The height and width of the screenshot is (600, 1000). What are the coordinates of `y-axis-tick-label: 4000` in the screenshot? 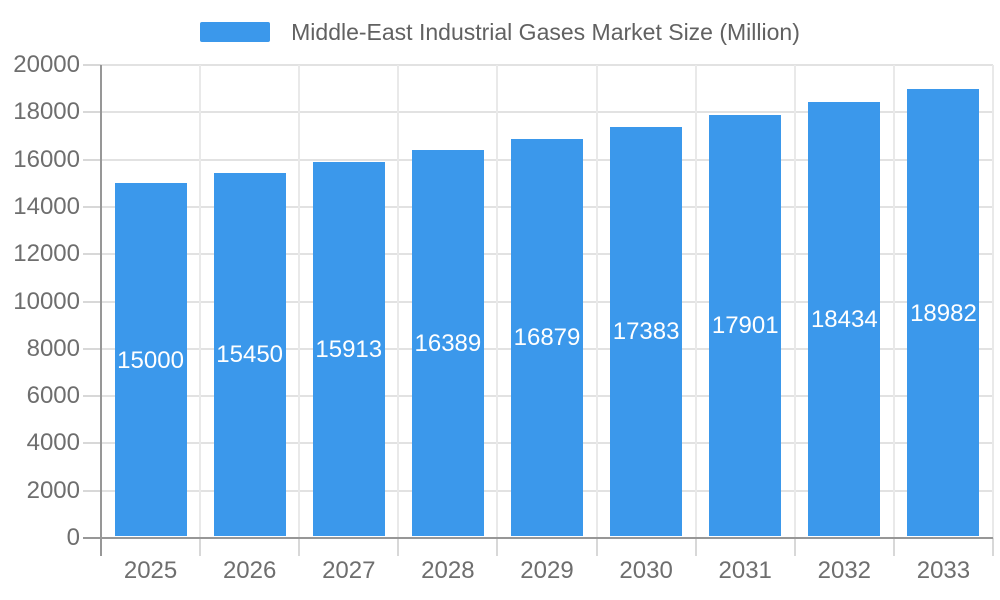 It's located at (53, 443).